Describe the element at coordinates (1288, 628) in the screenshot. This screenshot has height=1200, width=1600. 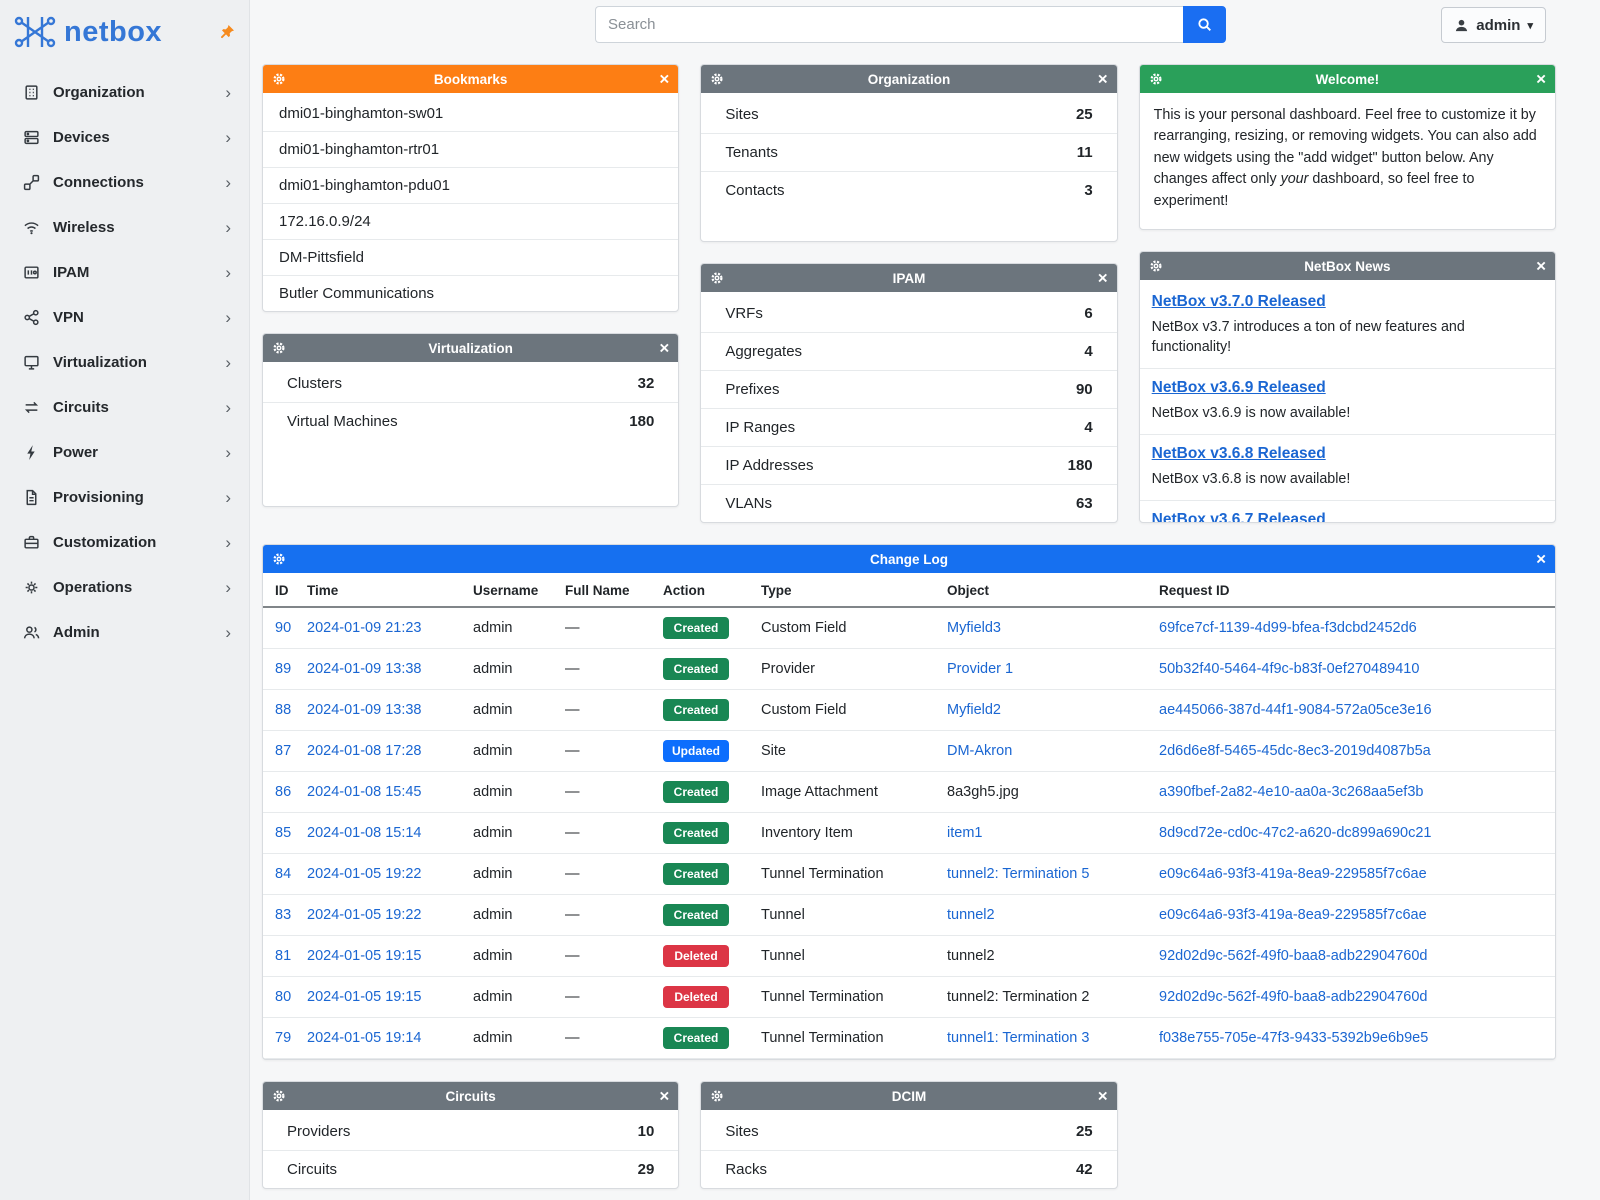
I see `change-request-link: 69fce7cf-1139-4d99-bfea-f3dcbd2452d6` at that location.